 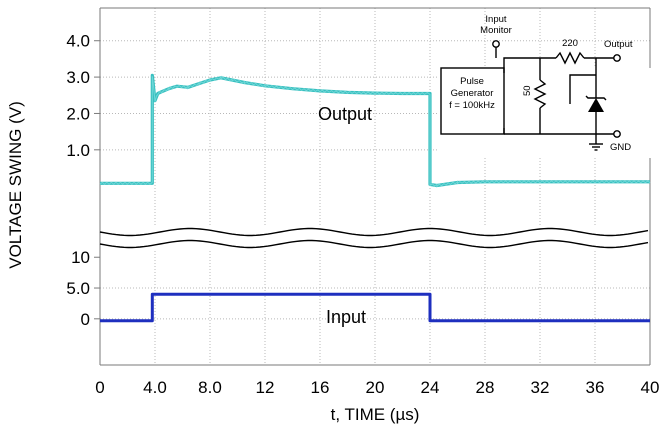 What do you see at coordinates (496, 44) in the screenshot?
I see `input-monitor-terminal` at bounding box center [496, 44].